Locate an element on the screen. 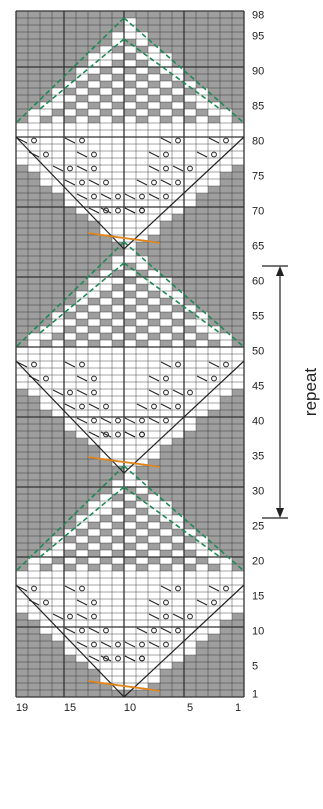 This screenshot has width=323, height=809. row-label: 30 is located at coordinates (258, 492).